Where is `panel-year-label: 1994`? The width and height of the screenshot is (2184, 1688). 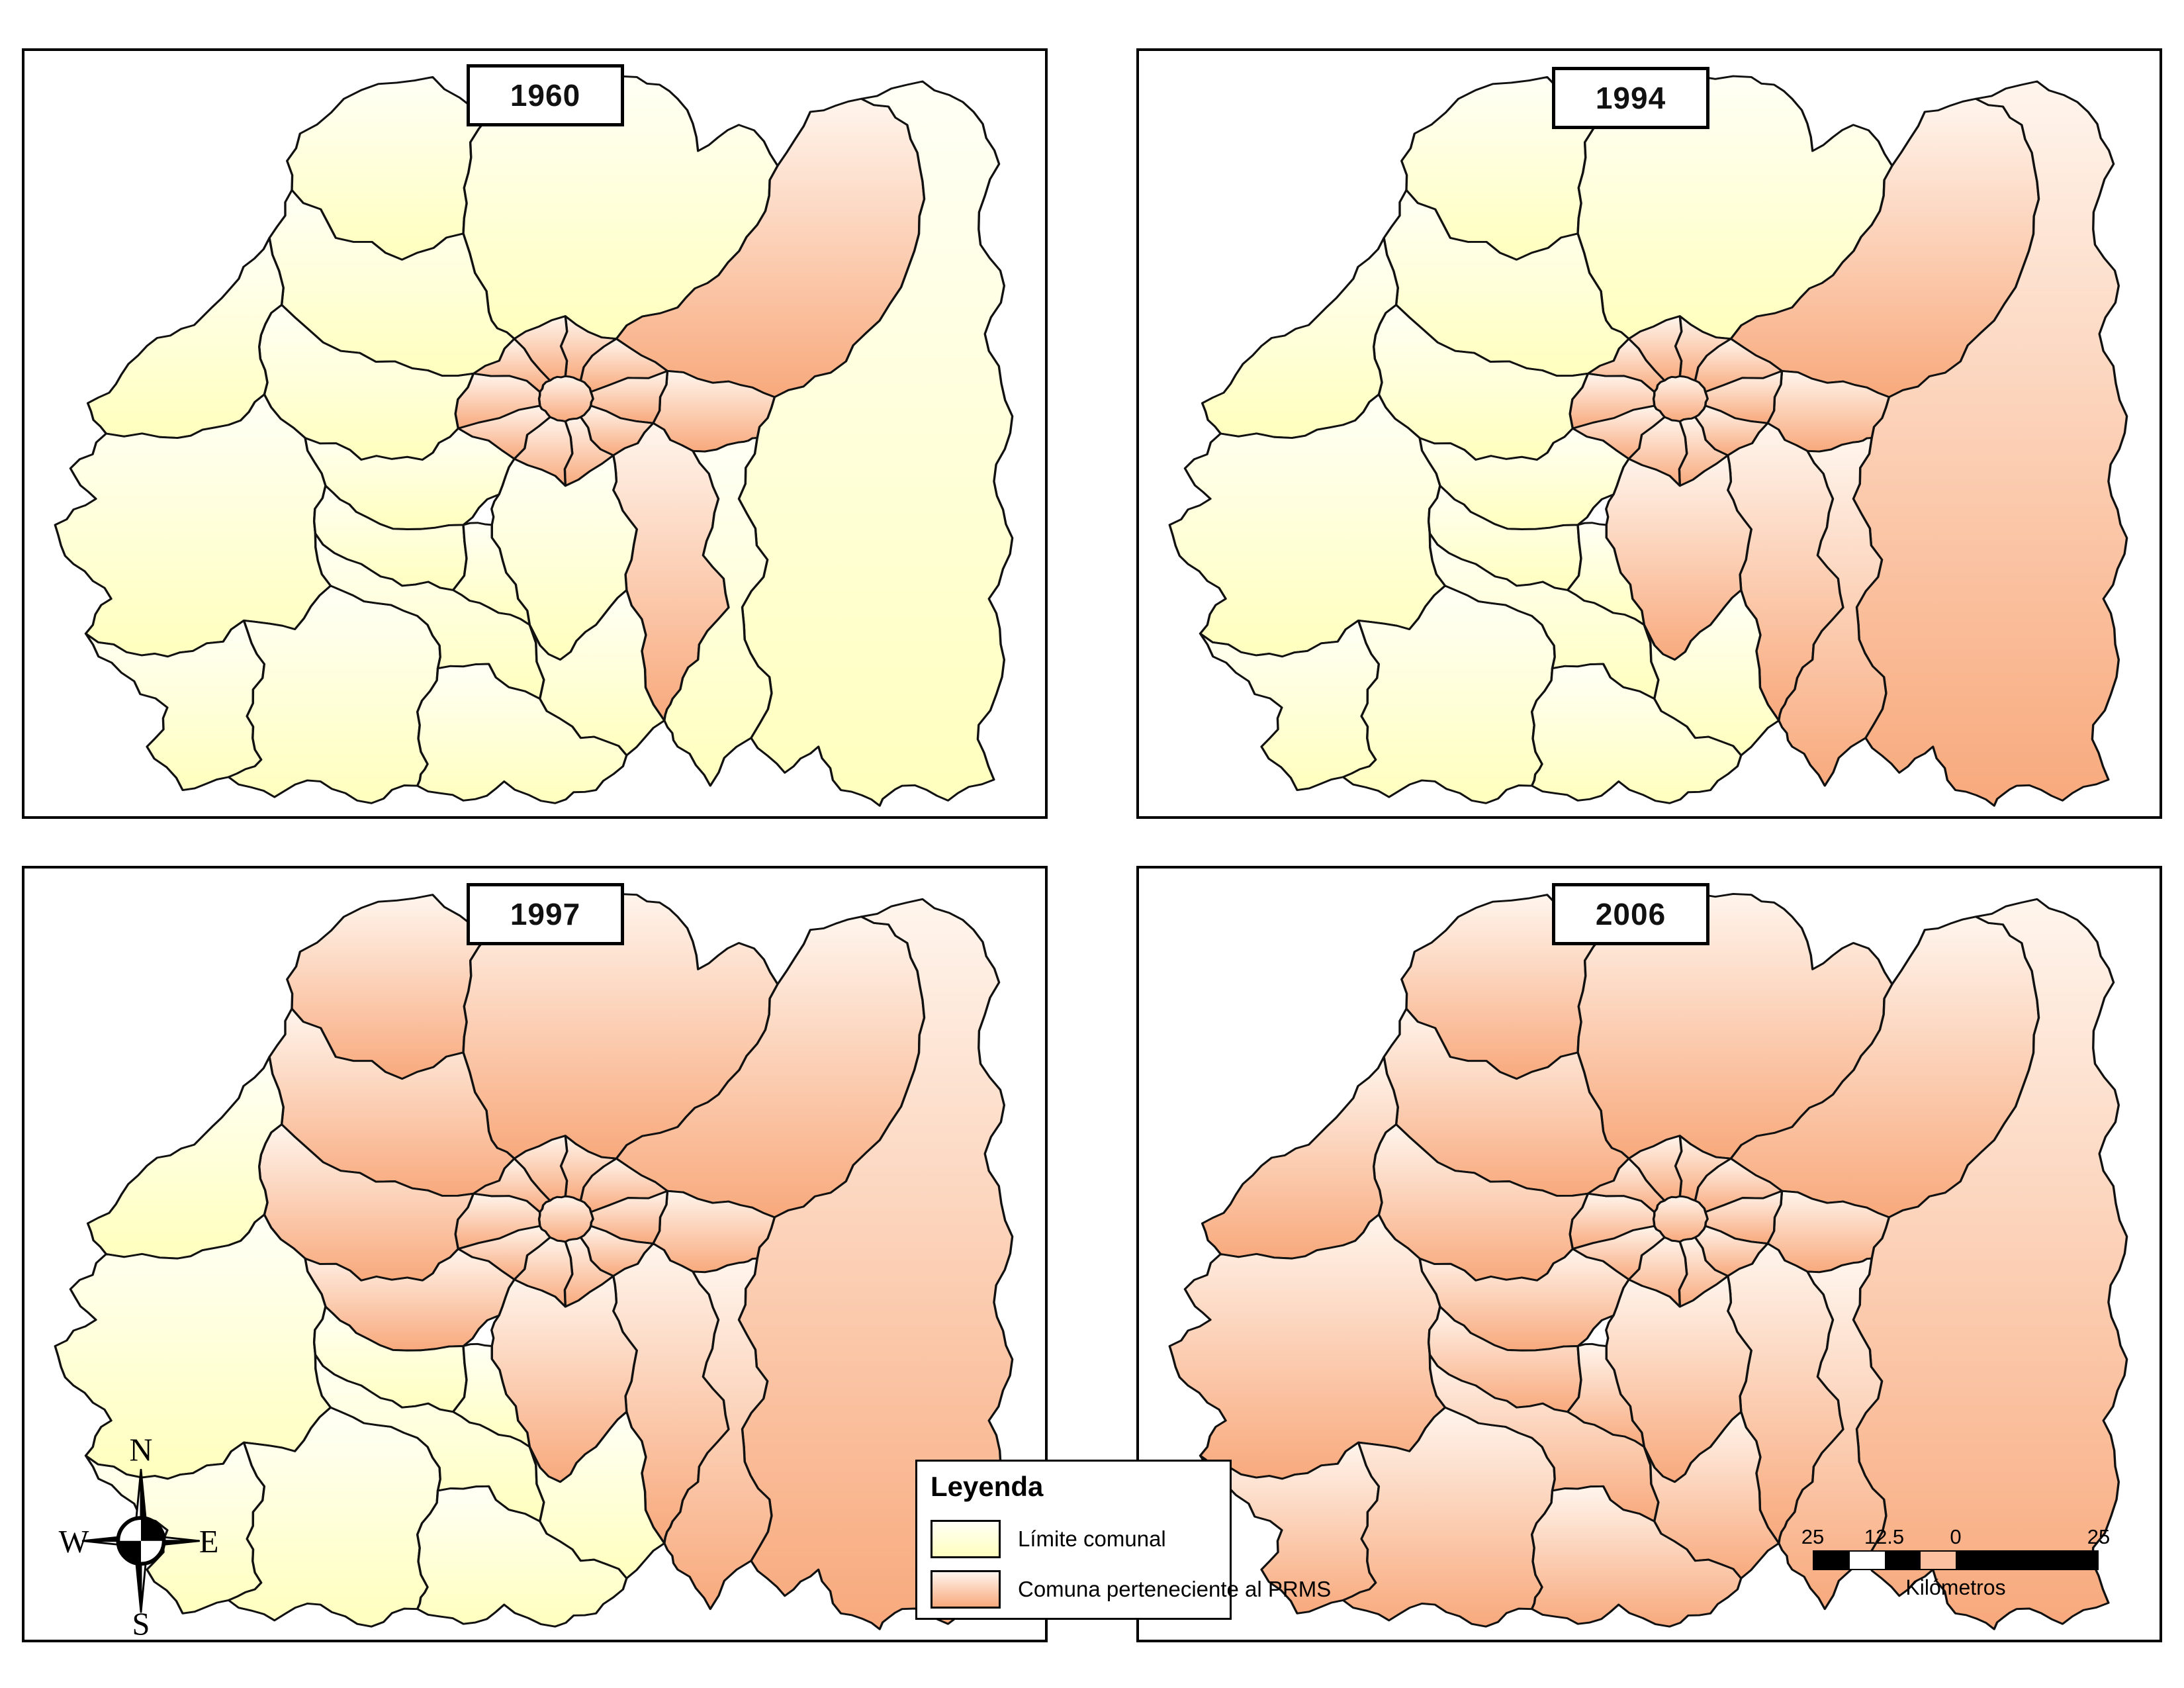
panel-year-label: 1994 is located at coordinates (1630, 98).